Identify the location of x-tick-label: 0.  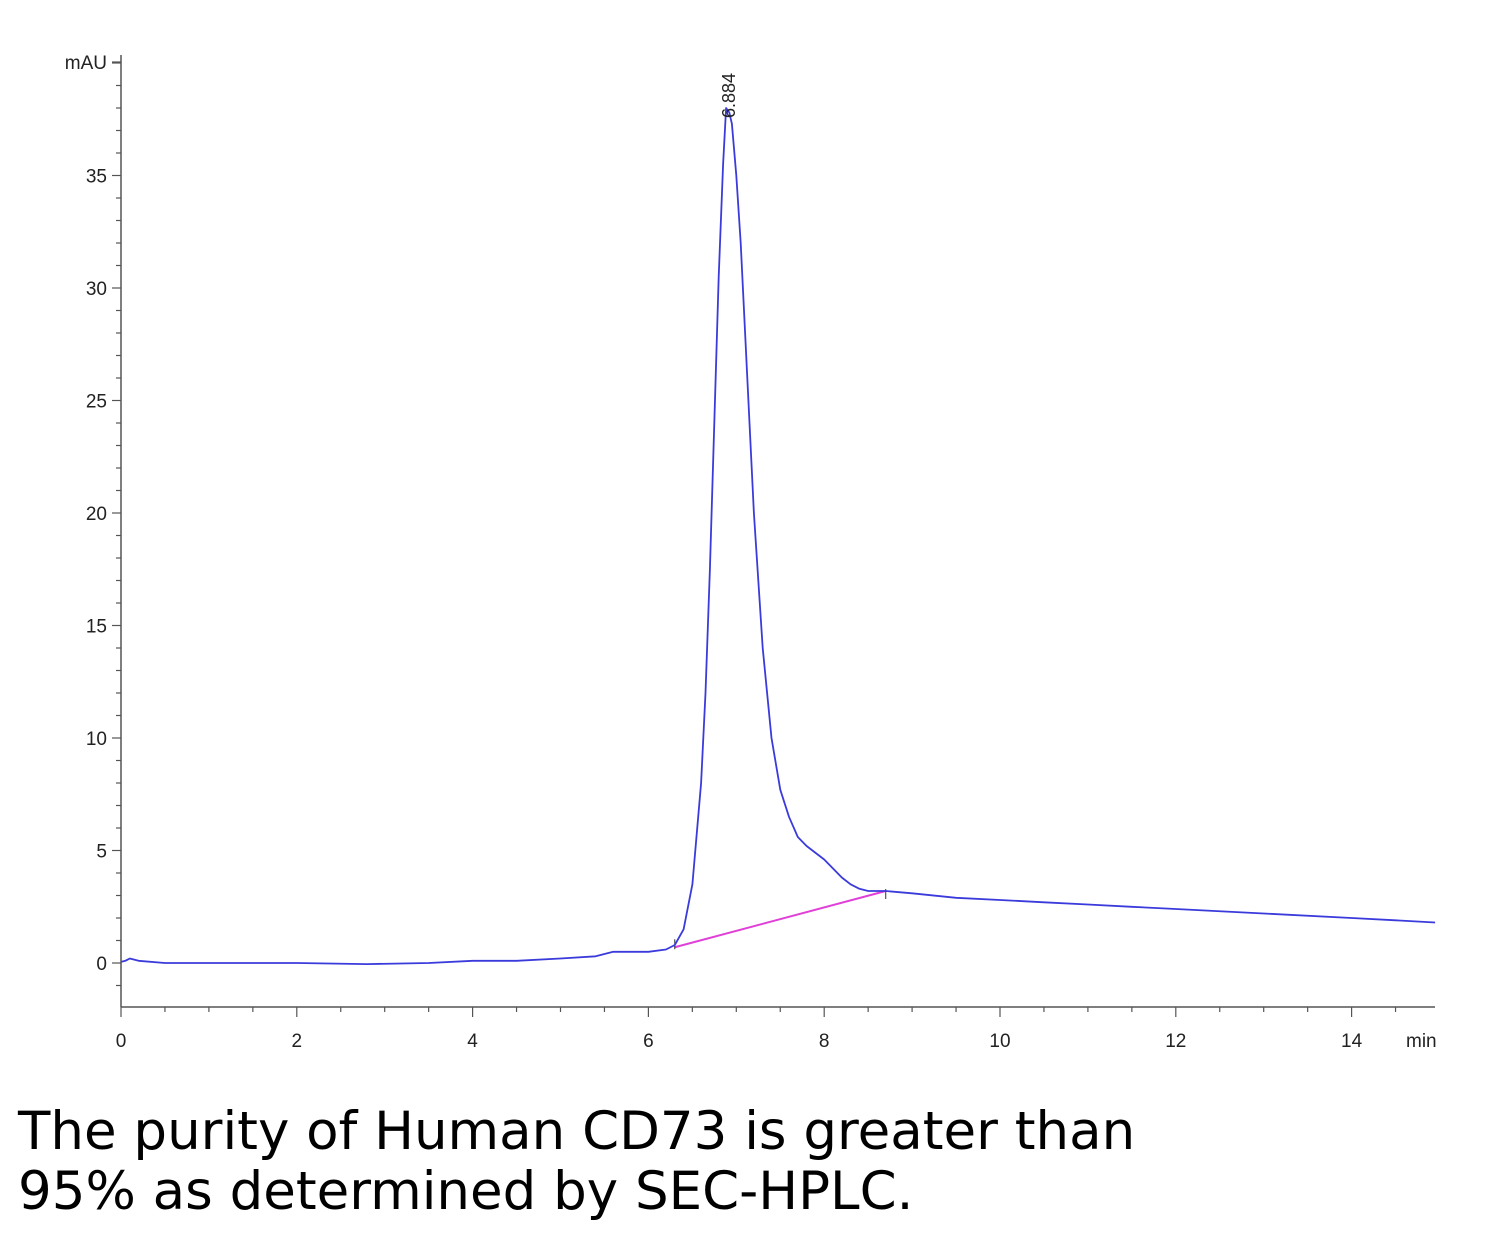
(121, 1041).